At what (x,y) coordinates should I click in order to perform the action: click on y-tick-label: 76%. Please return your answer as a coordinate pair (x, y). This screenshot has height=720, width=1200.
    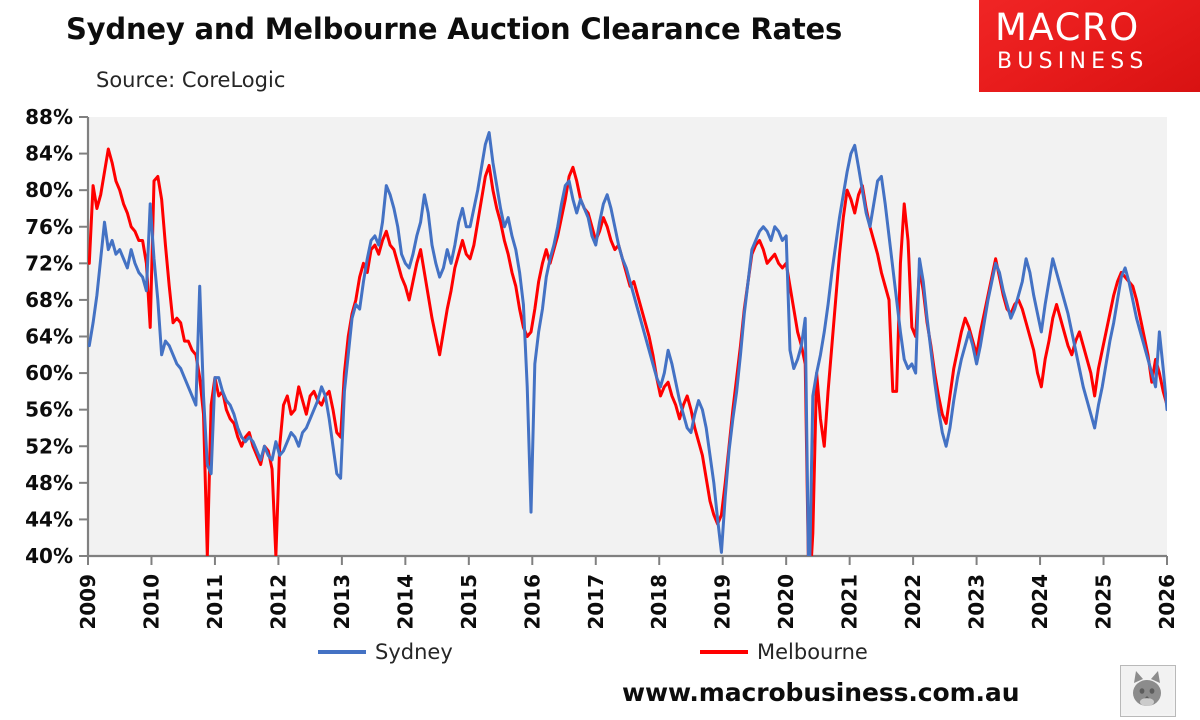
    Looking at the image, I should click on (49, 227).